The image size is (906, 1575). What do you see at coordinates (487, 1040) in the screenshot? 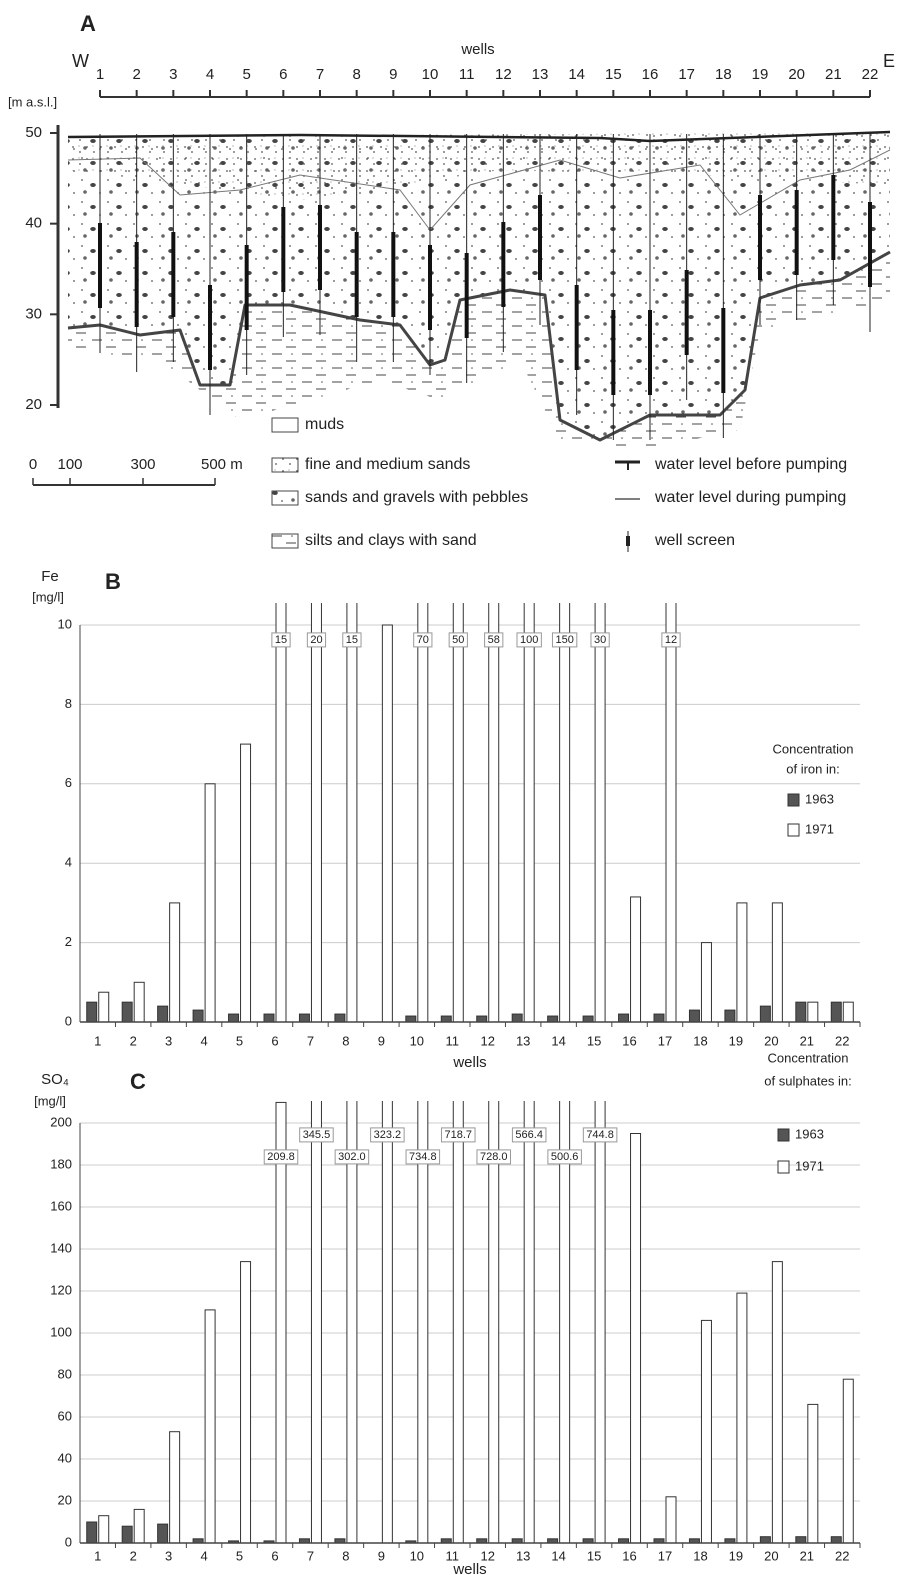
I see `x-tick-label: 12` at bounding box center [487, 1040].